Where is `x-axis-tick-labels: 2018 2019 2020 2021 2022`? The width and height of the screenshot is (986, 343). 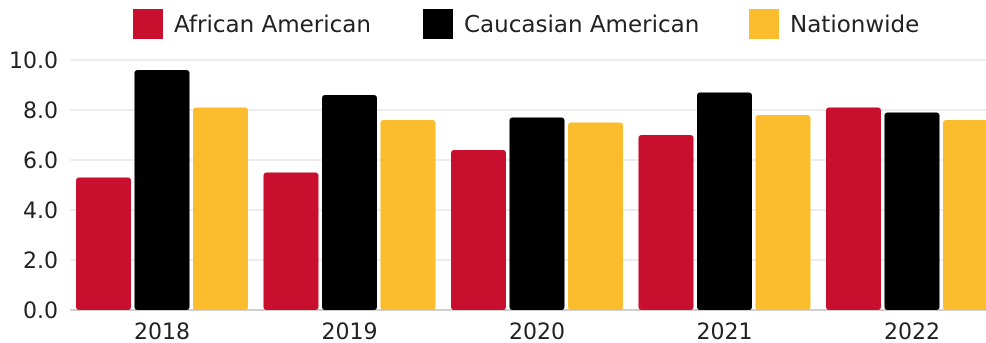 x-axis-tick-labels: 2018 2019 2020 2021 2022 is located at coordinates (537, 331).